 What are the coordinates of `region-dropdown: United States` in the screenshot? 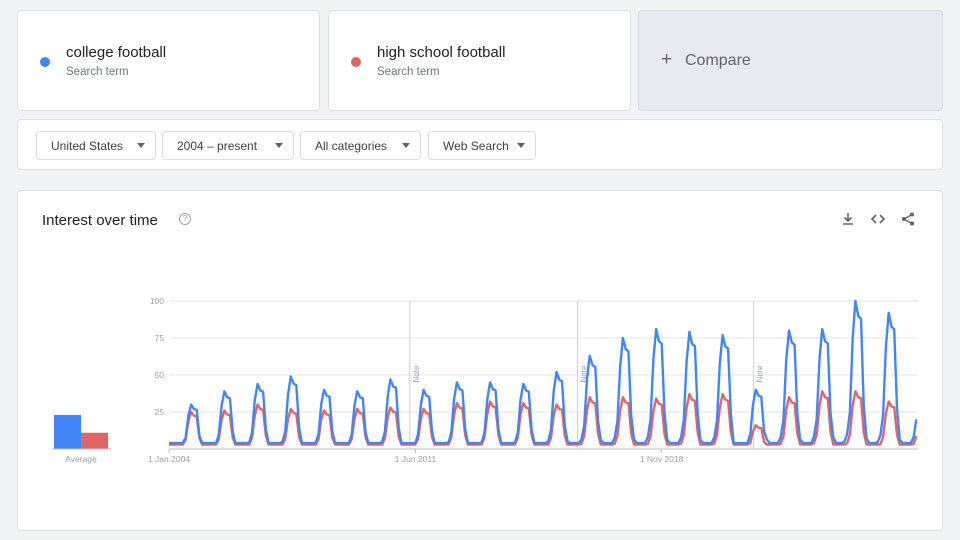 It's located at (96, 145).